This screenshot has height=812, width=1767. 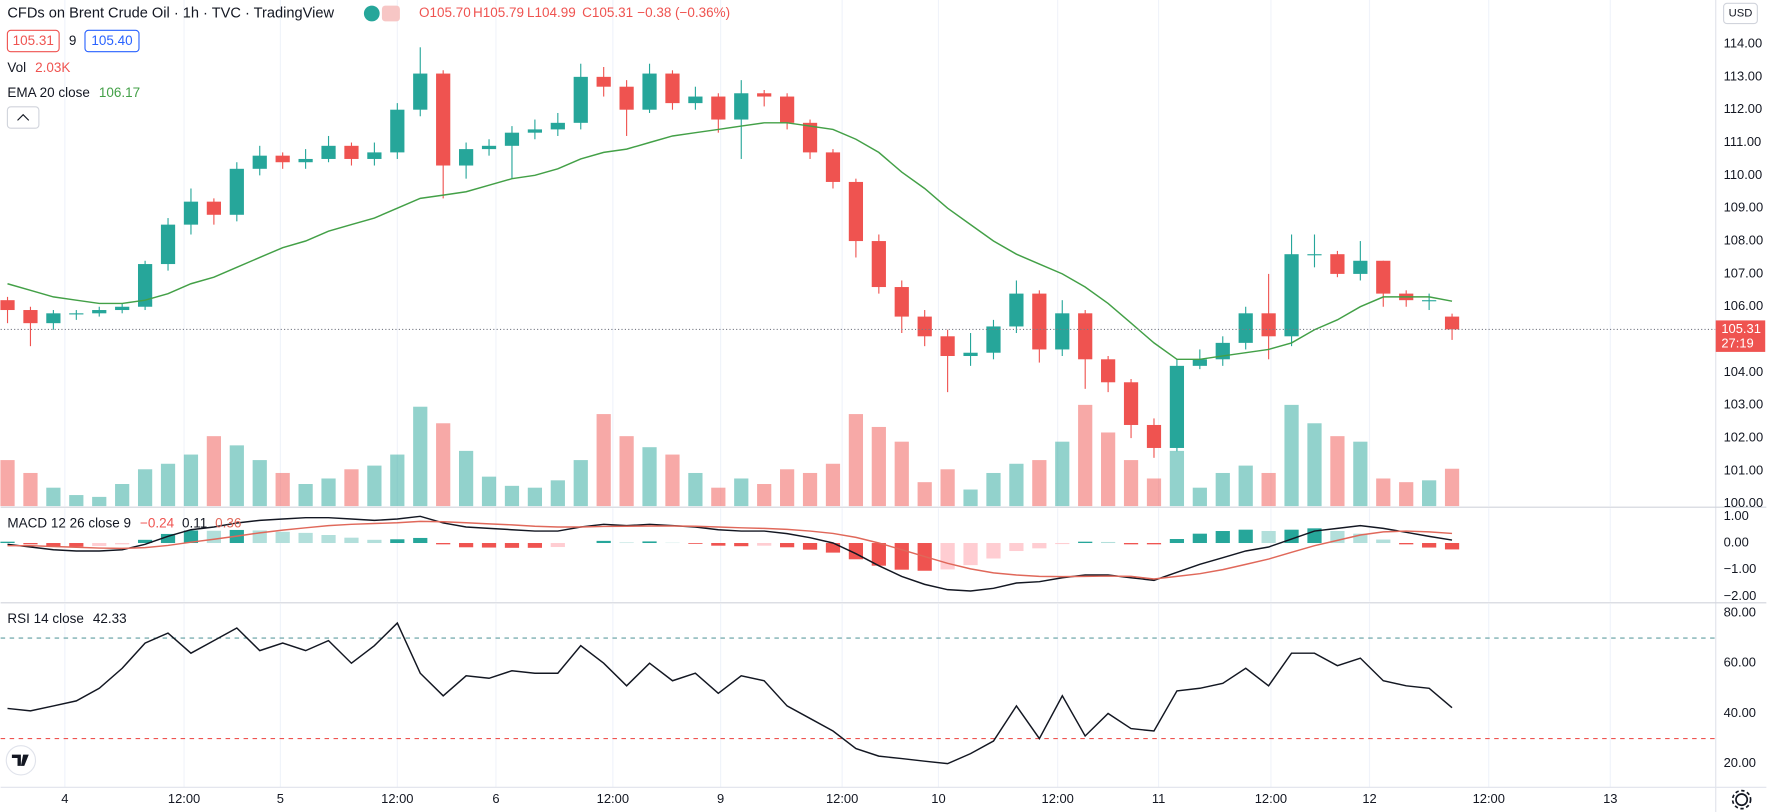 What do you see at coordinates (1743, 174) in the screenshot?
I see `y-tick-label: 110.00` at bounding box center [1743, 174].